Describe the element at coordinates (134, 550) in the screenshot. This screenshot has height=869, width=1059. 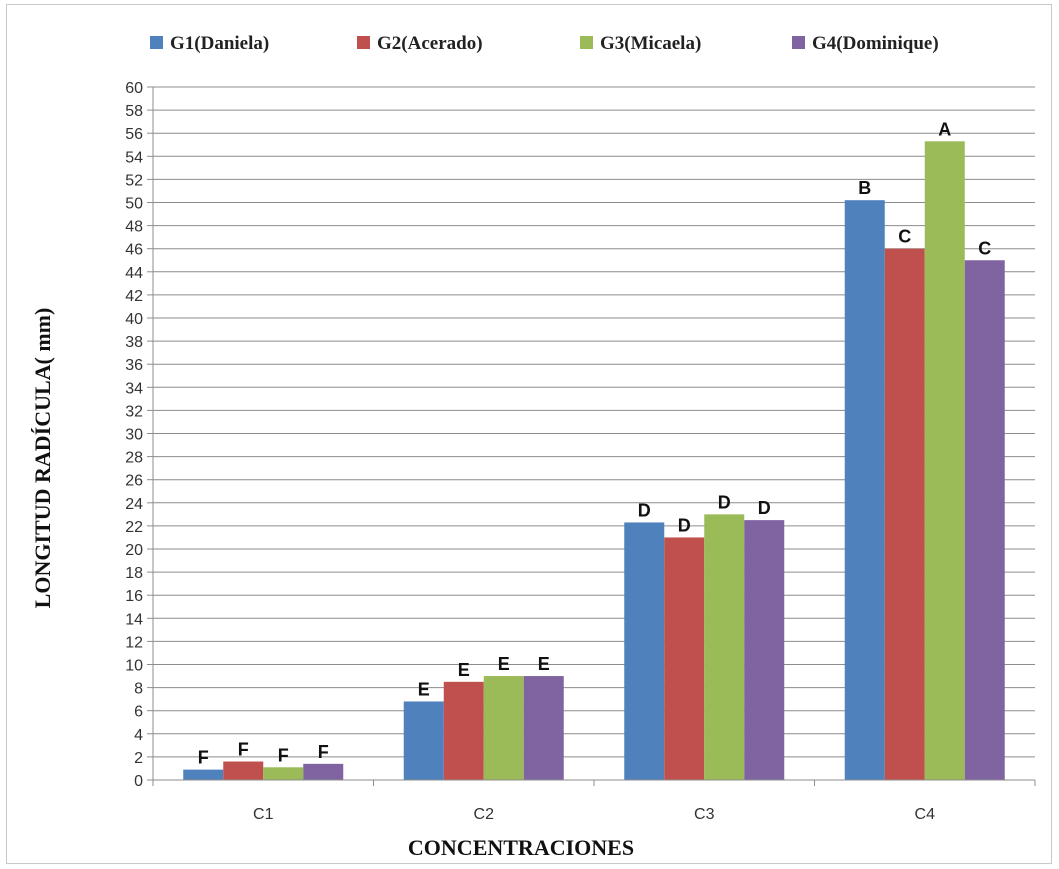
I see `y-tick-label: 20` at that location.